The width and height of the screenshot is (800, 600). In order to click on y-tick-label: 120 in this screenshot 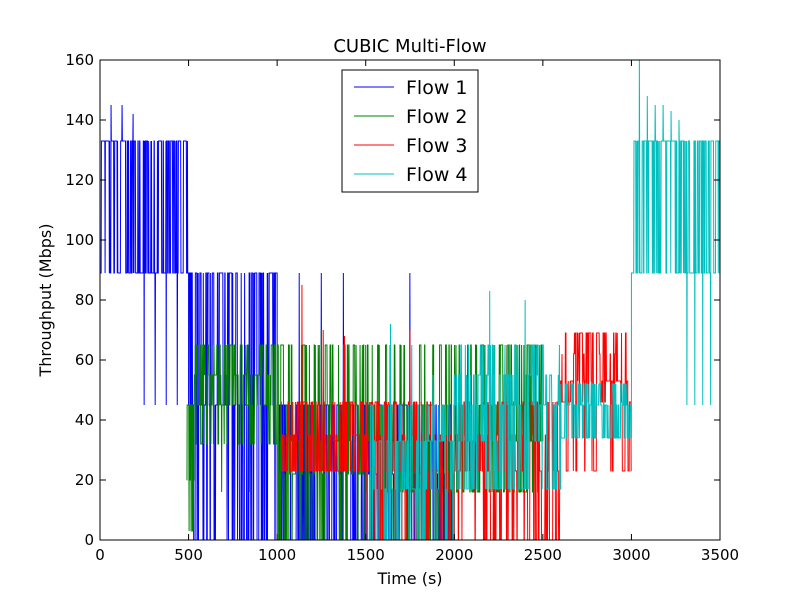, I will do `click(79, 180)`.